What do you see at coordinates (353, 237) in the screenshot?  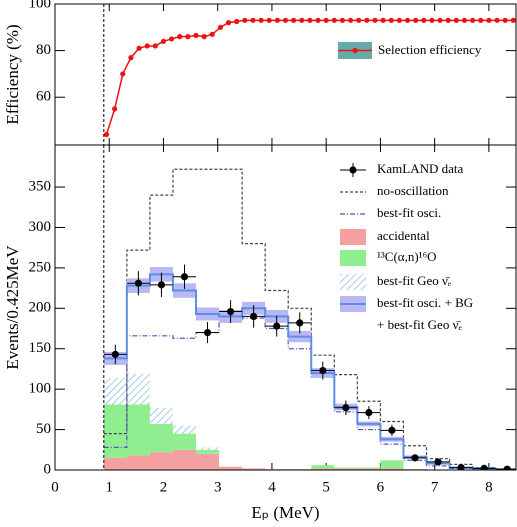 I see `legend-box` at bounding box center [353, 237].